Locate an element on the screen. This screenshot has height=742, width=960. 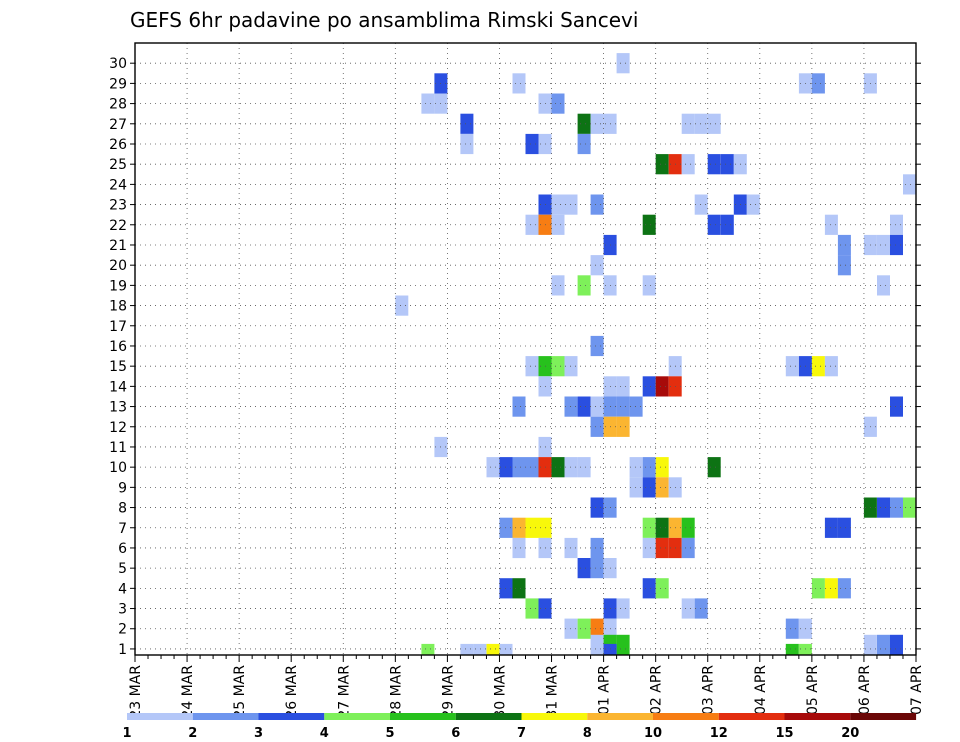
y-tick-label: 18 is located at coordinates (118, 307).